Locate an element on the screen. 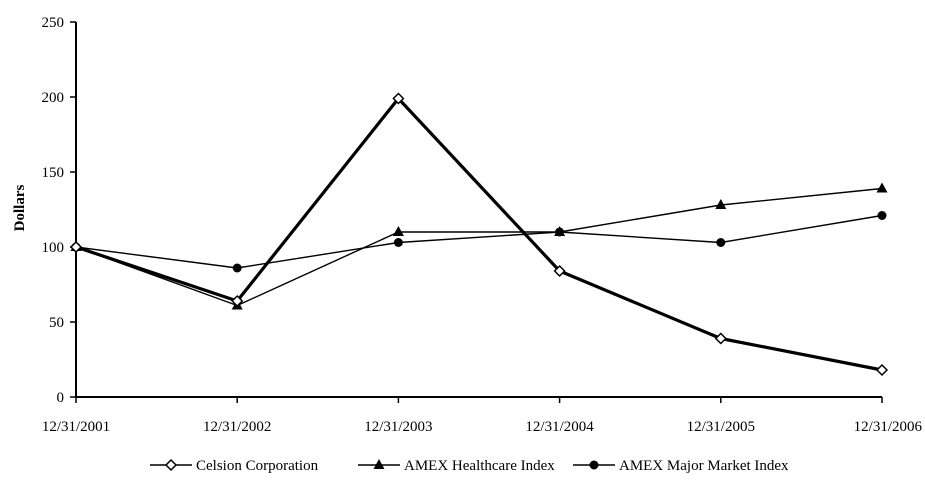 The height and width of the screenshot is (482, 925). y-axis-ticks: 0 50 100 150 200 250 is located at coordinates (59, 210).